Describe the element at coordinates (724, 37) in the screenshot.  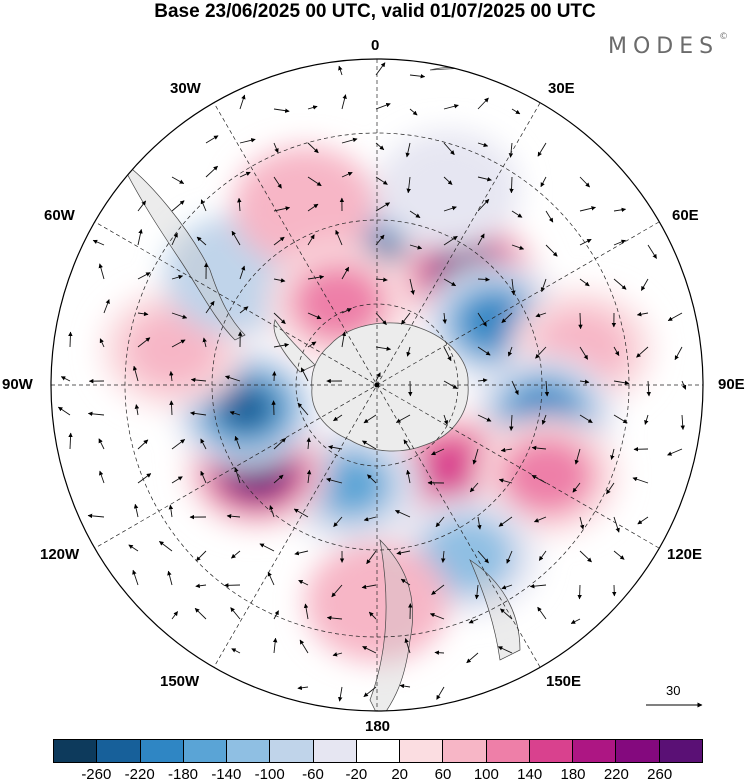
I see `logo-mark: ©` at that location.